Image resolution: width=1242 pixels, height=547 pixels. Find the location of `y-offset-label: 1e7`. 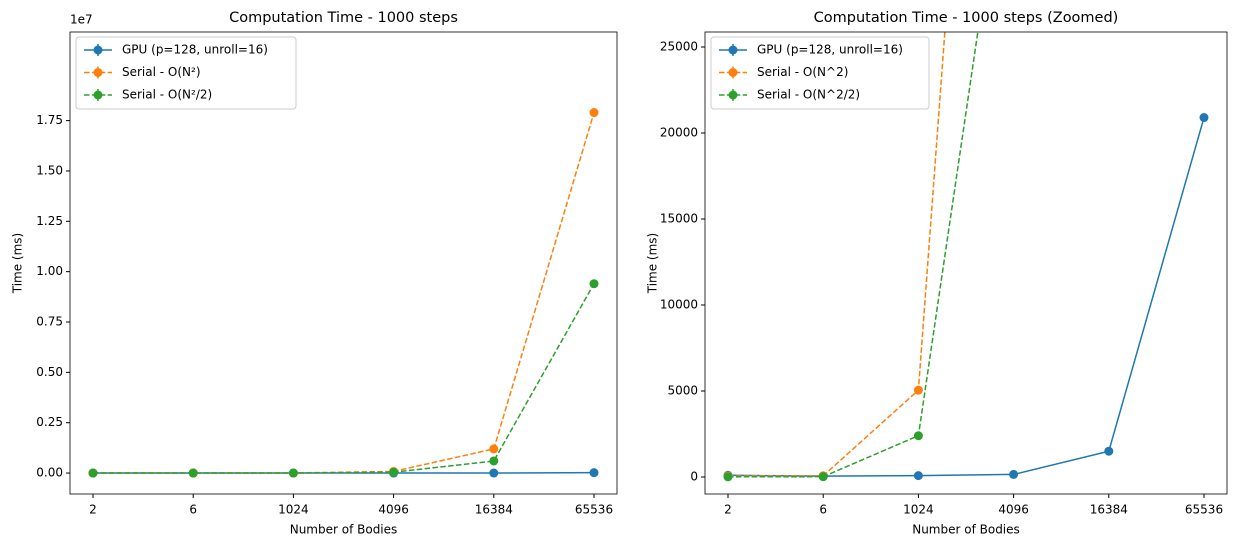

y-offset-label: 1e7 is located at coordinates (81, 20).